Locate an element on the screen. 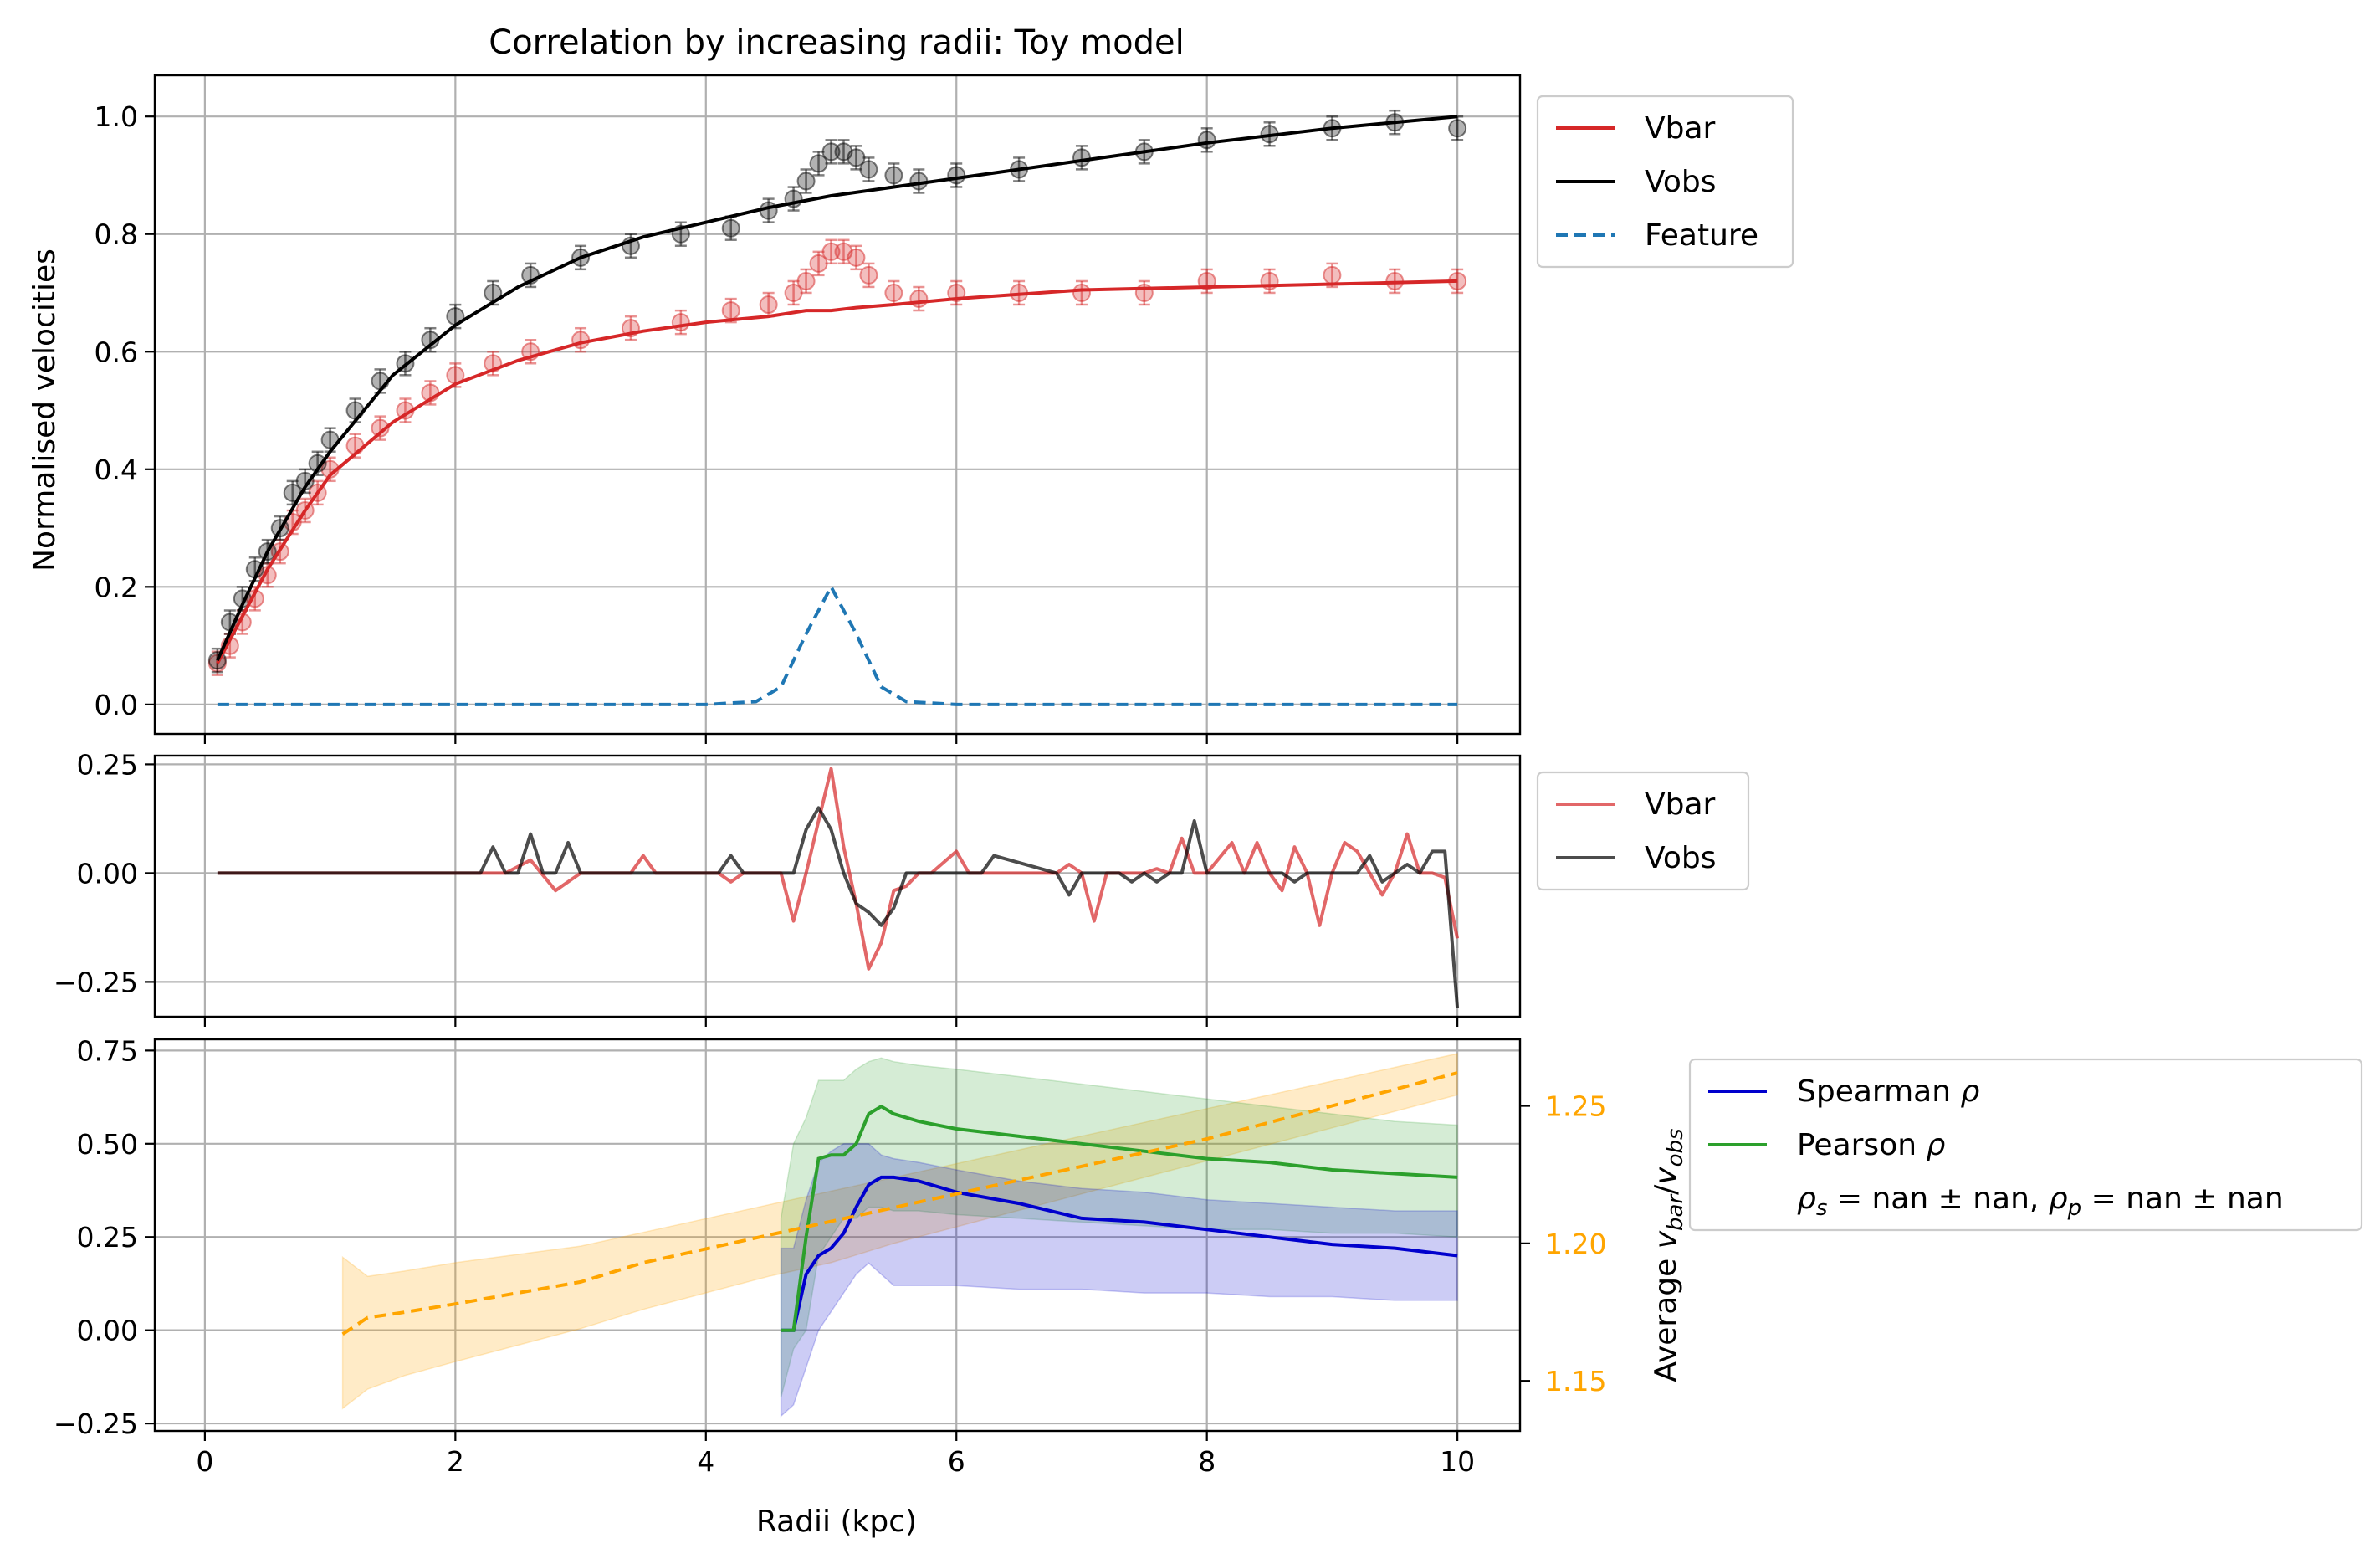  y-tick-label: 0.4 is located at coordinates (116, 470).